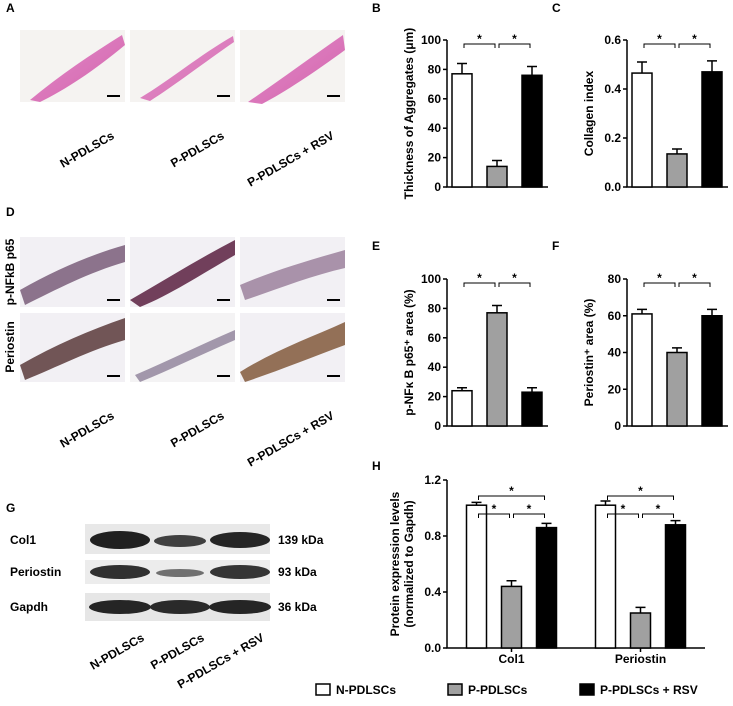 Image resolution: width=733 pixels, height=706 pixels. What do you see at coordinates (10, 212) in the screenshot?
I see `panel-label: D` at bounding box center [10, 212].